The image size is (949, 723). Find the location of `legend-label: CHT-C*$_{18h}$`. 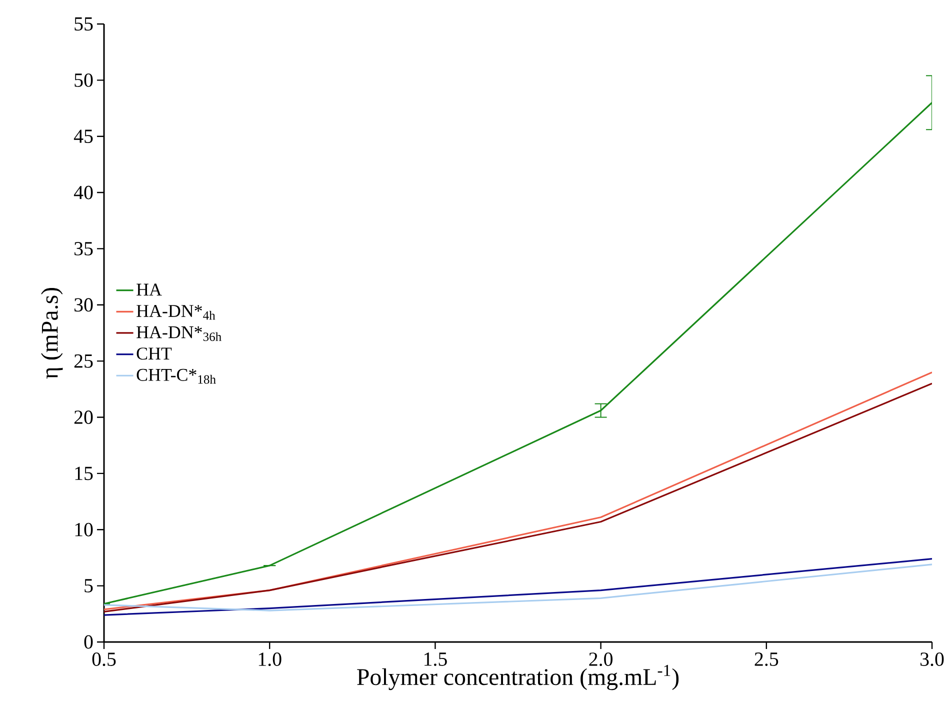

legend-label: CHT-C*$_{18h}$ is located at coordinates (176, 376).